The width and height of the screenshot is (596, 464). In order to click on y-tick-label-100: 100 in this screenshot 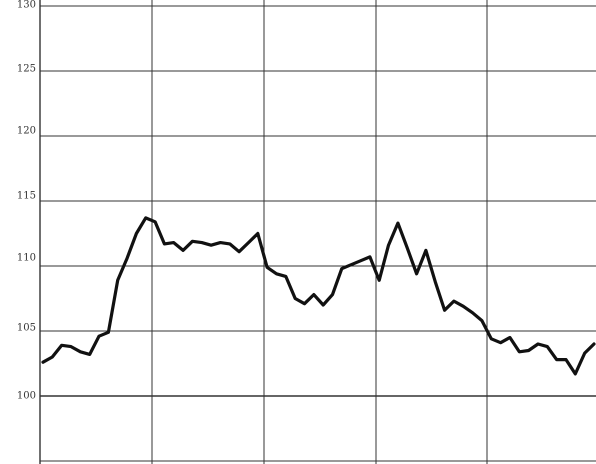, I will do `click(26, 396)`.